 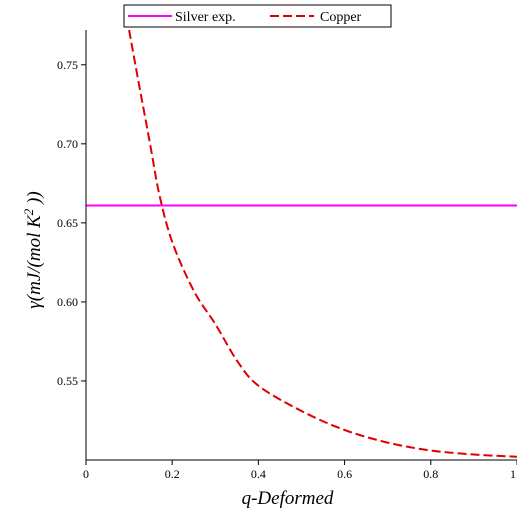 I want to click on y-axis-title: γ(mJ/(mol K2 )), so click(x=33, y=249).